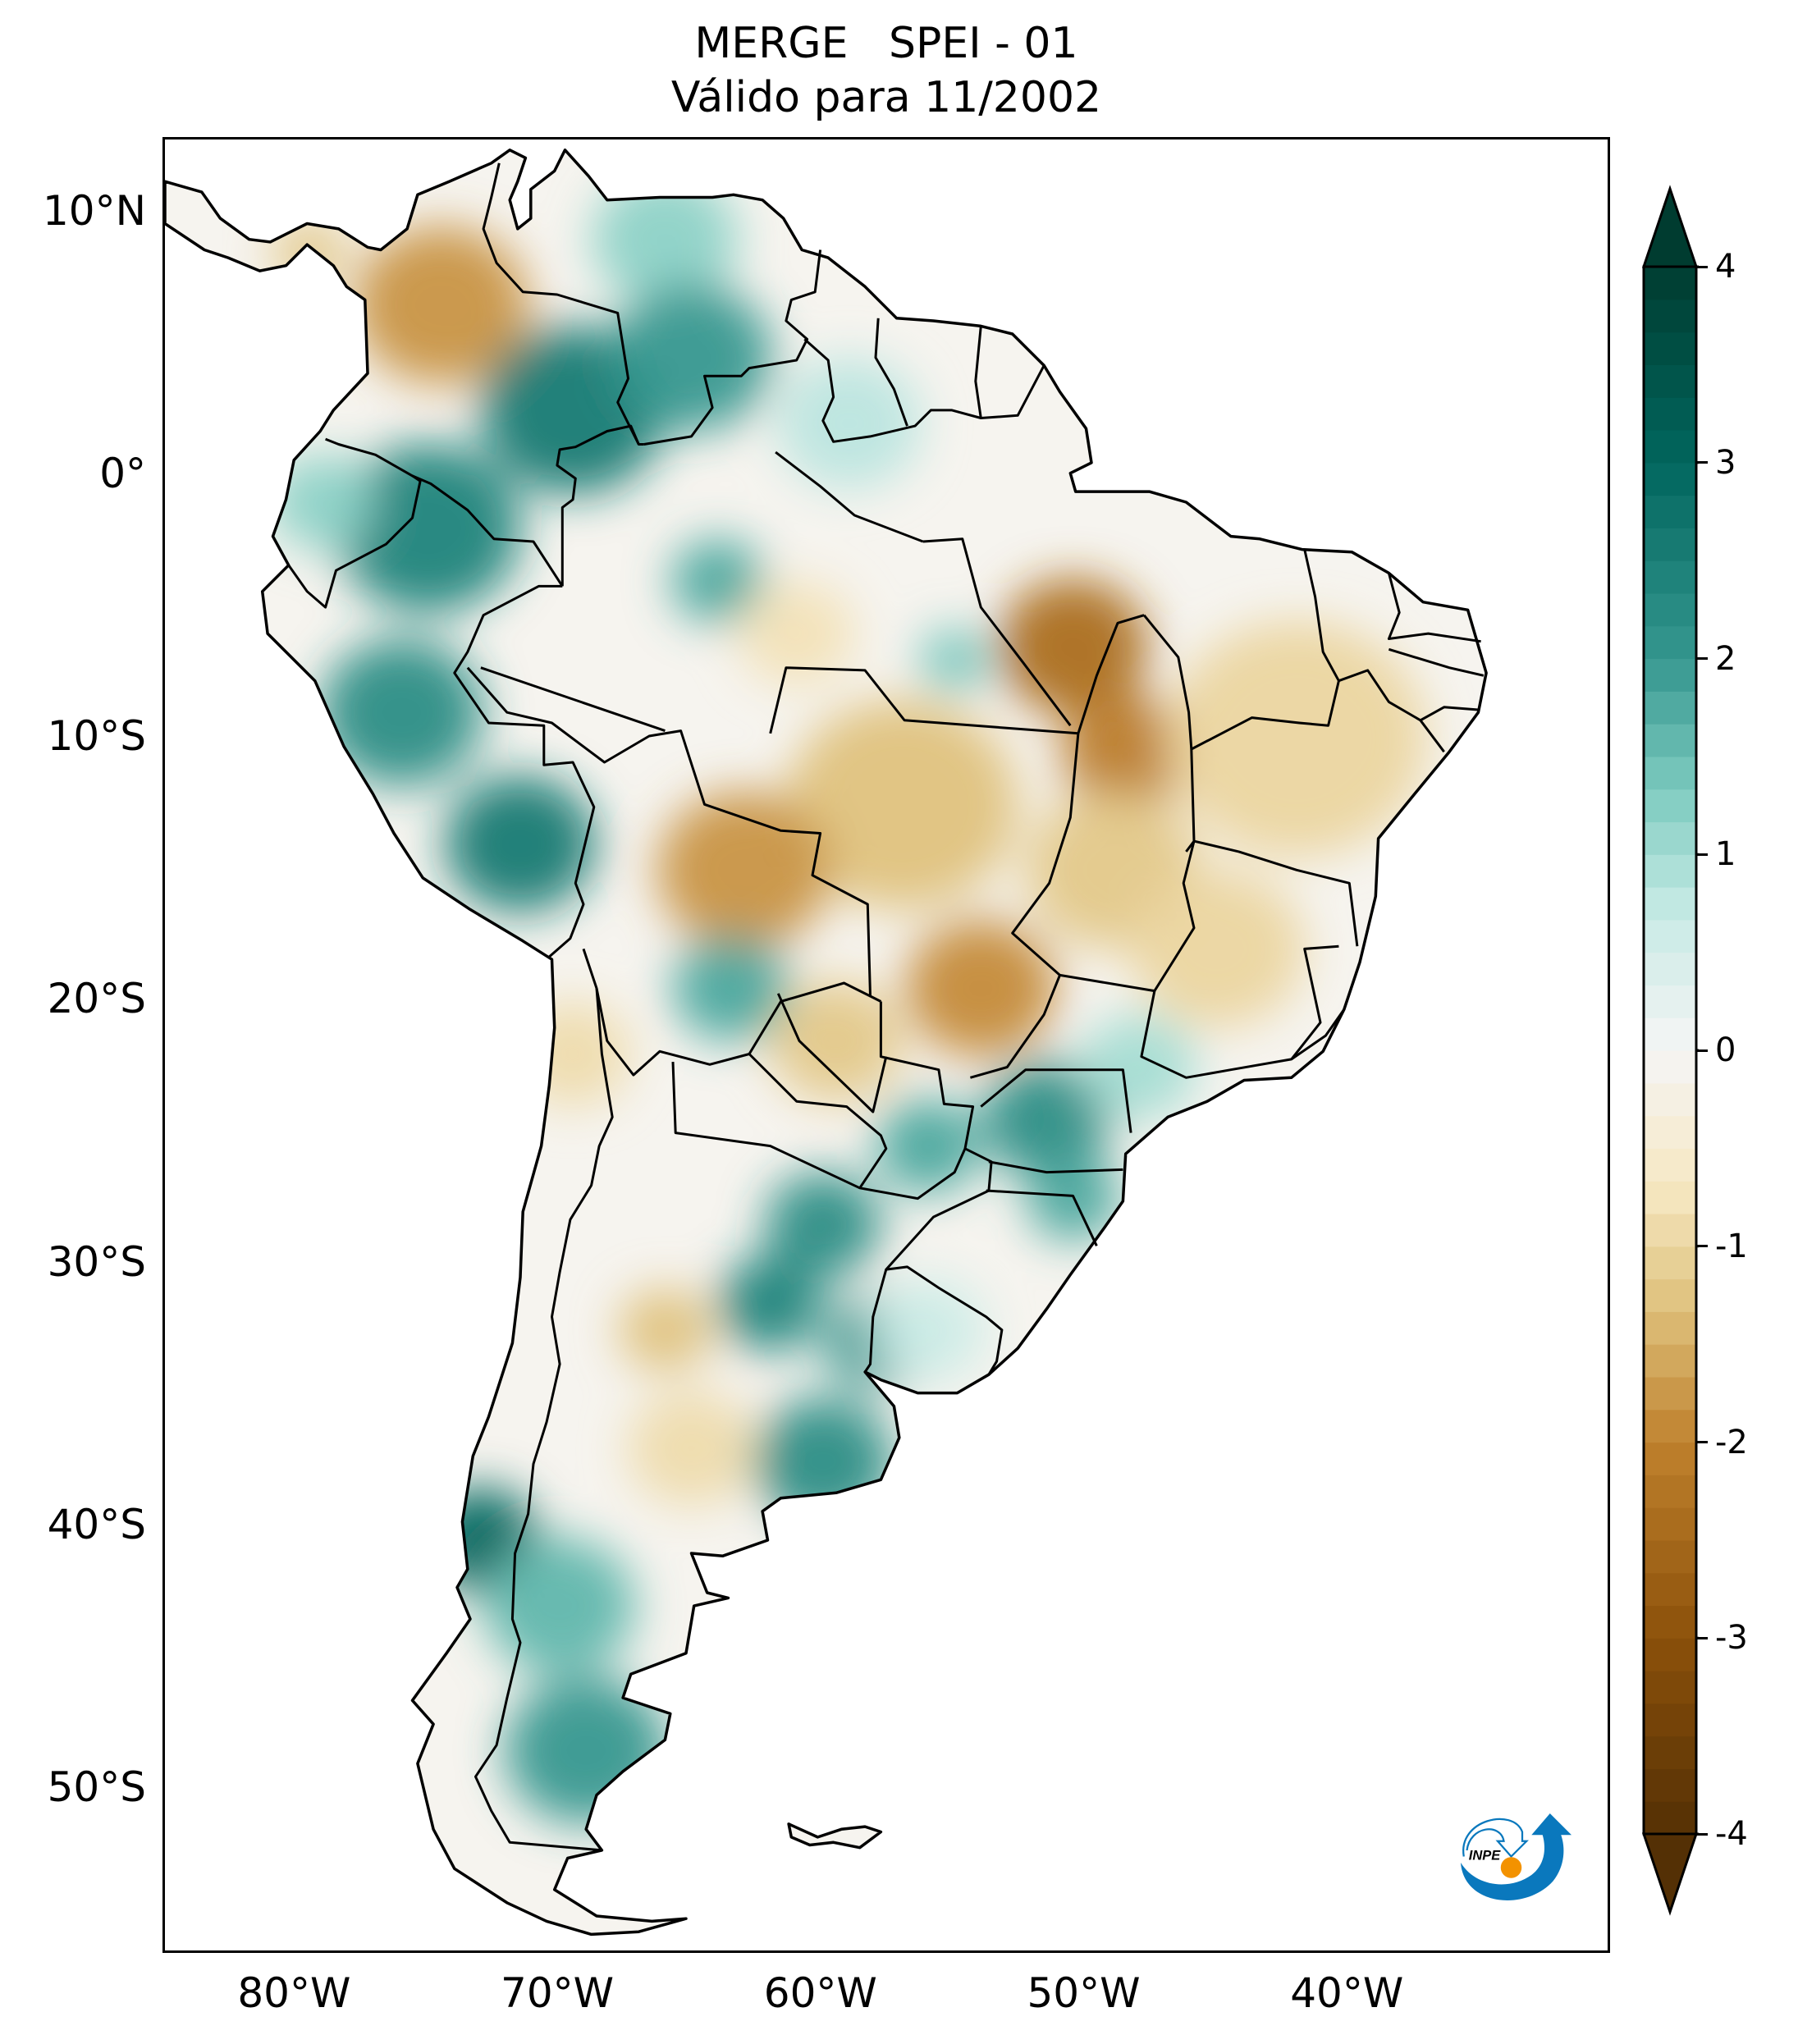 The image size is (1798, 2044). What do you see at coordinates (886, 43) in the screenshot?
I see `chart-title: MERGE SPEI - 01` at bounding box center [886, 43].